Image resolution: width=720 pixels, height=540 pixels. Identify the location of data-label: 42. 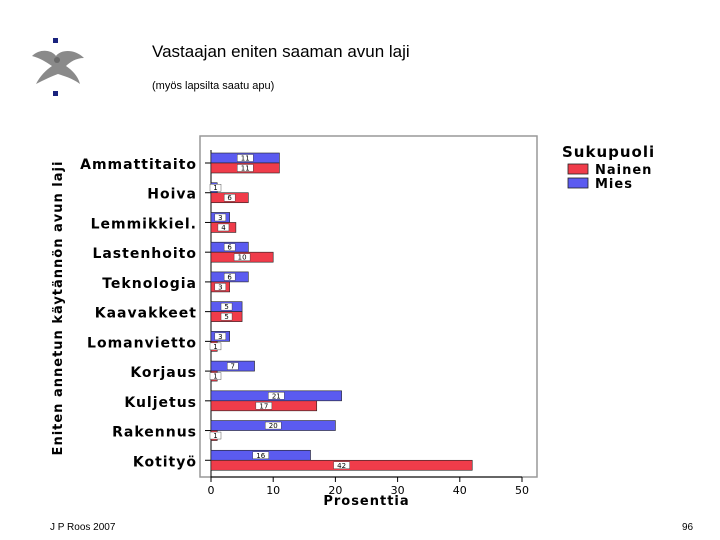
(341, 466).